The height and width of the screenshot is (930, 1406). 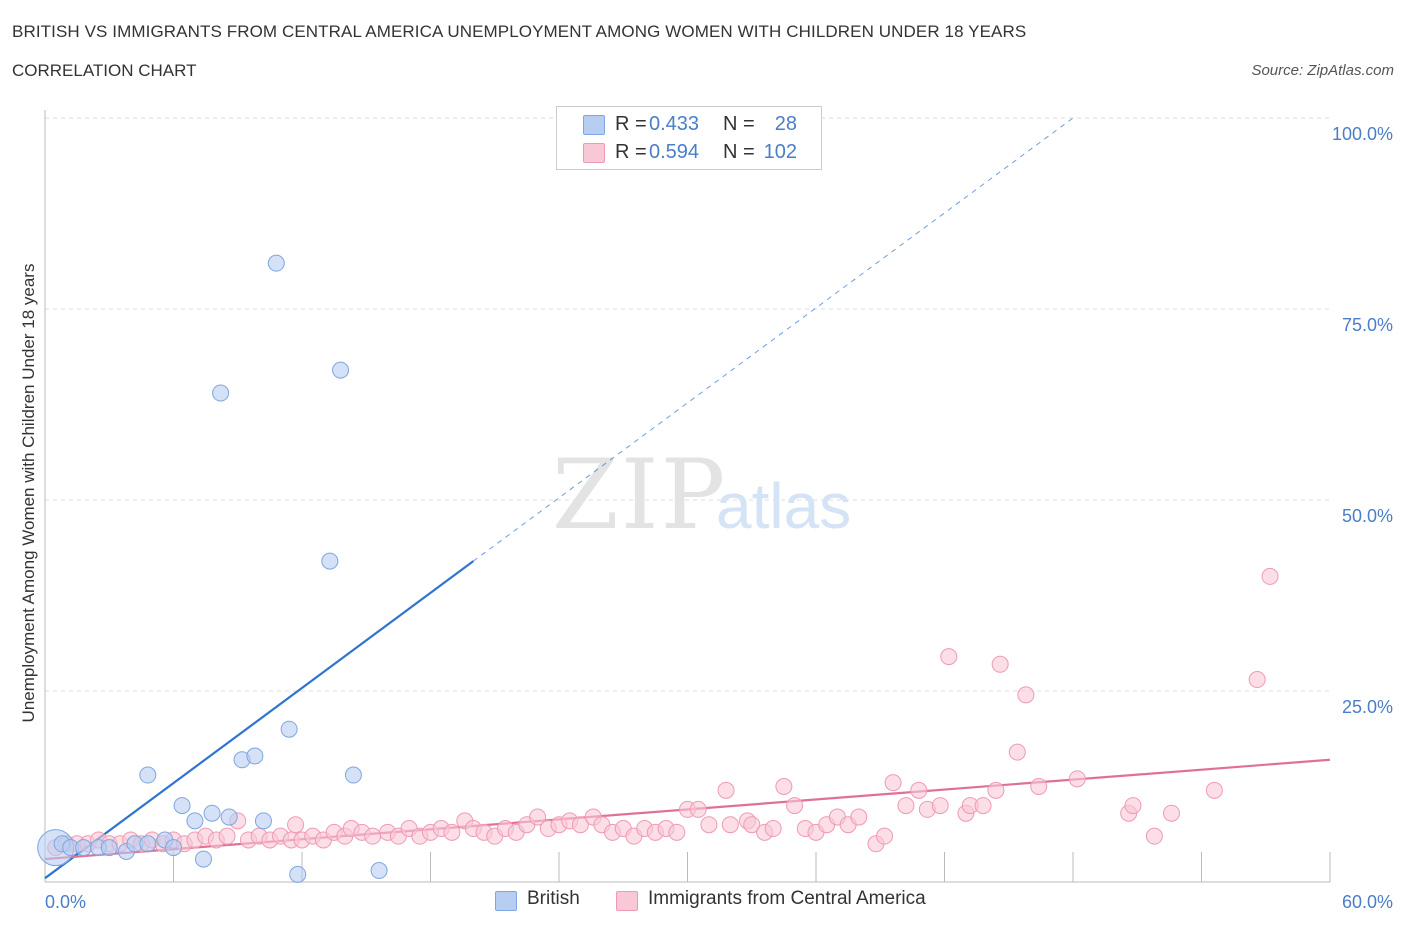 I want to click on central-america-swatch, so click(x=594, y=153).